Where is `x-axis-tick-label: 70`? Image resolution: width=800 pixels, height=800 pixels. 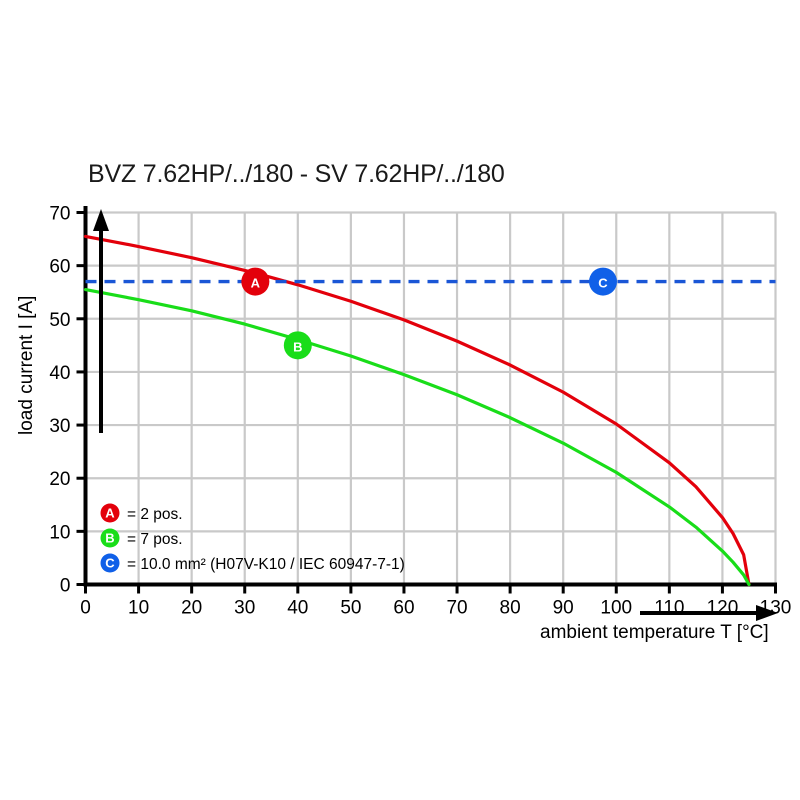
x-axis-tick-label: 70 is located at coordinates (456, 608).